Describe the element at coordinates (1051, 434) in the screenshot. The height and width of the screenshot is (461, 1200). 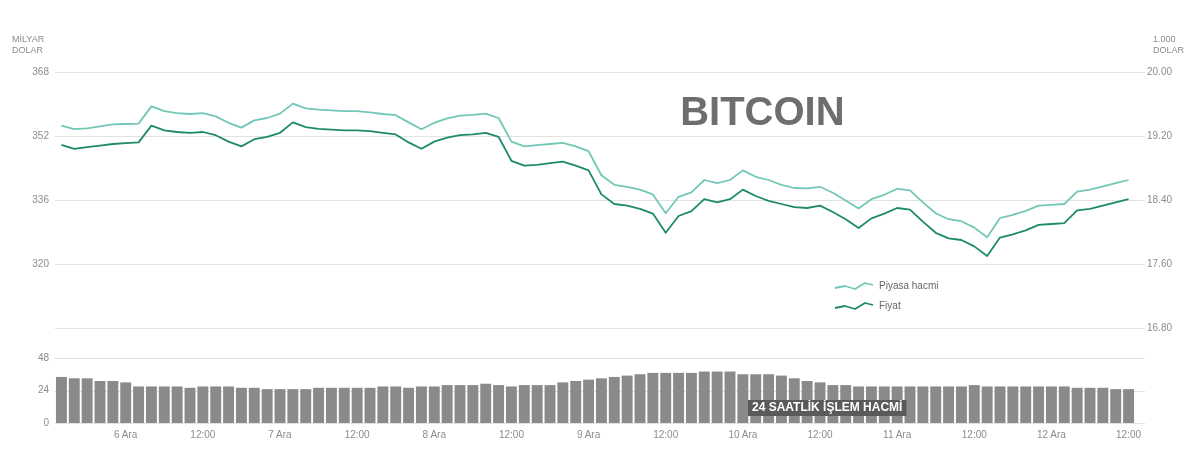
I see `x-tick-label: 12 Ara` at that location.